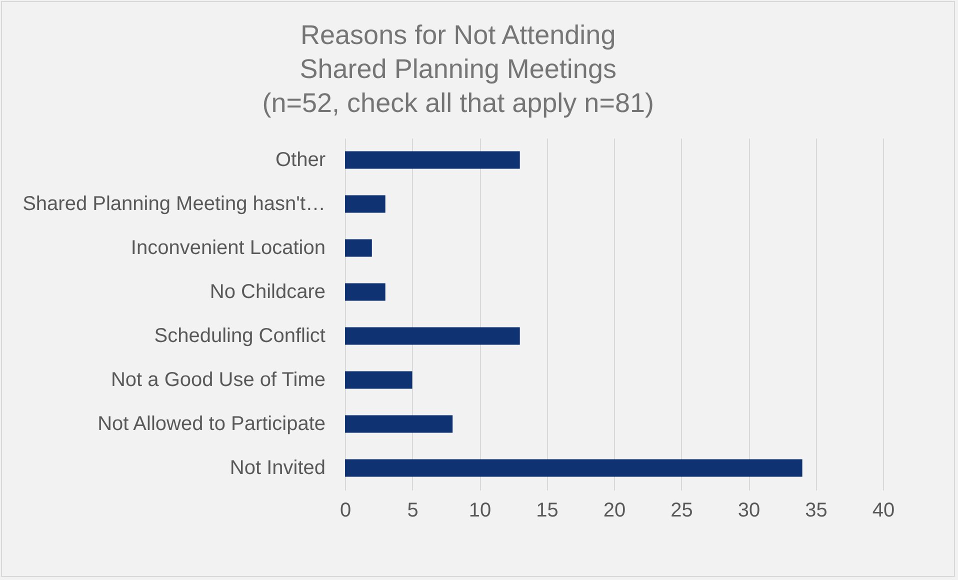  Describe the element at coordinates (268, 292) in the screenshot. I see `y-tick-label: No Childcare` at that location.